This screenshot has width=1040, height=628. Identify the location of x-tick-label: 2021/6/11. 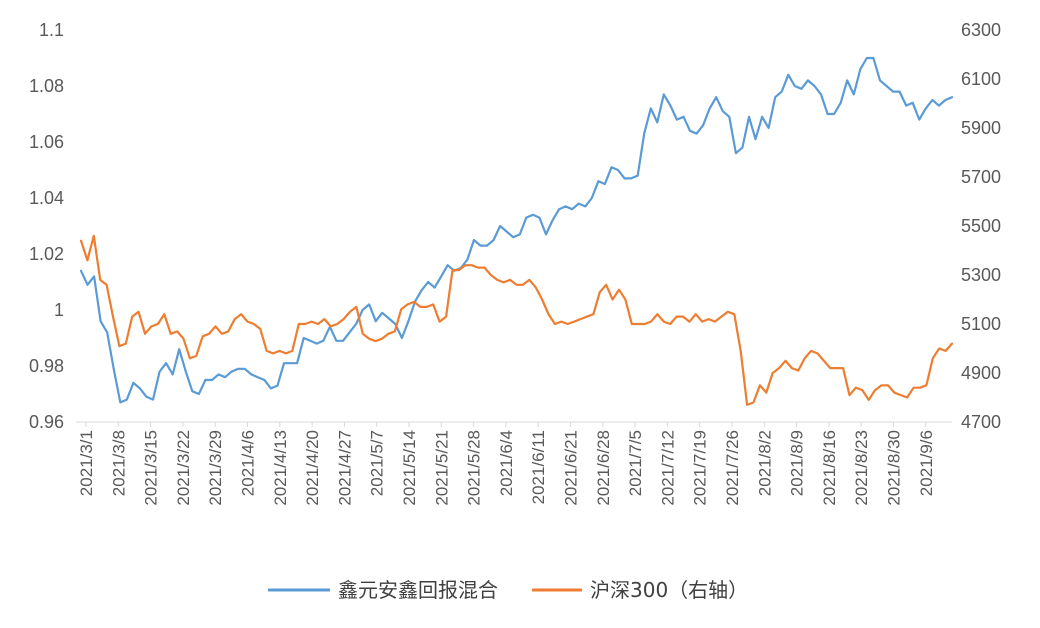
(538, 467).